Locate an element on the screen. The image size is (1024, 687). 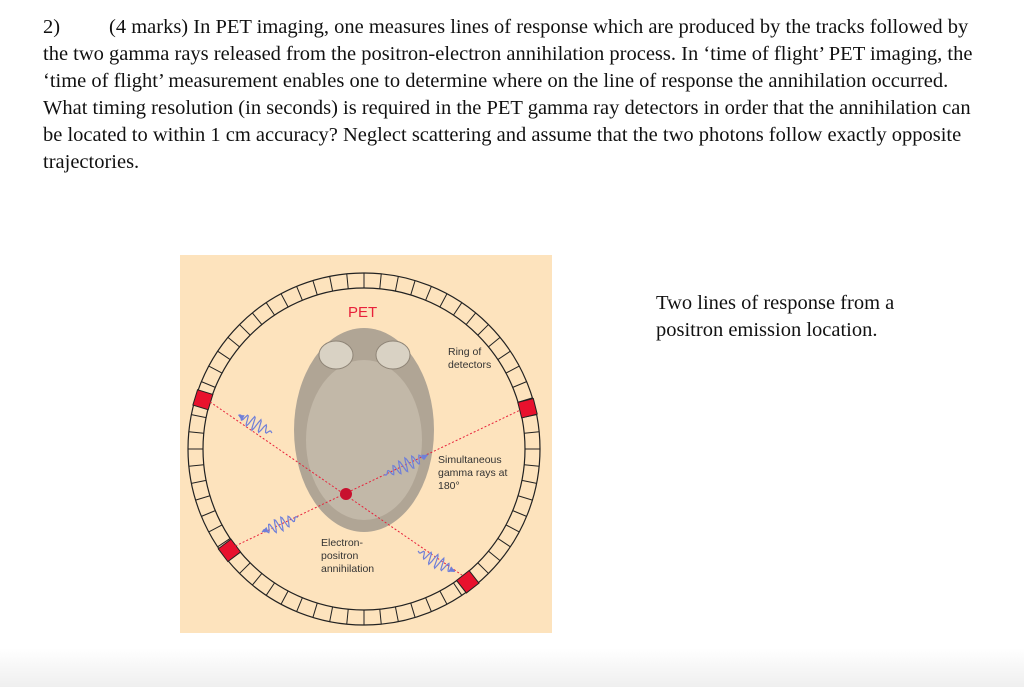
page-bottom-shade is located at coordinates (512, 667).